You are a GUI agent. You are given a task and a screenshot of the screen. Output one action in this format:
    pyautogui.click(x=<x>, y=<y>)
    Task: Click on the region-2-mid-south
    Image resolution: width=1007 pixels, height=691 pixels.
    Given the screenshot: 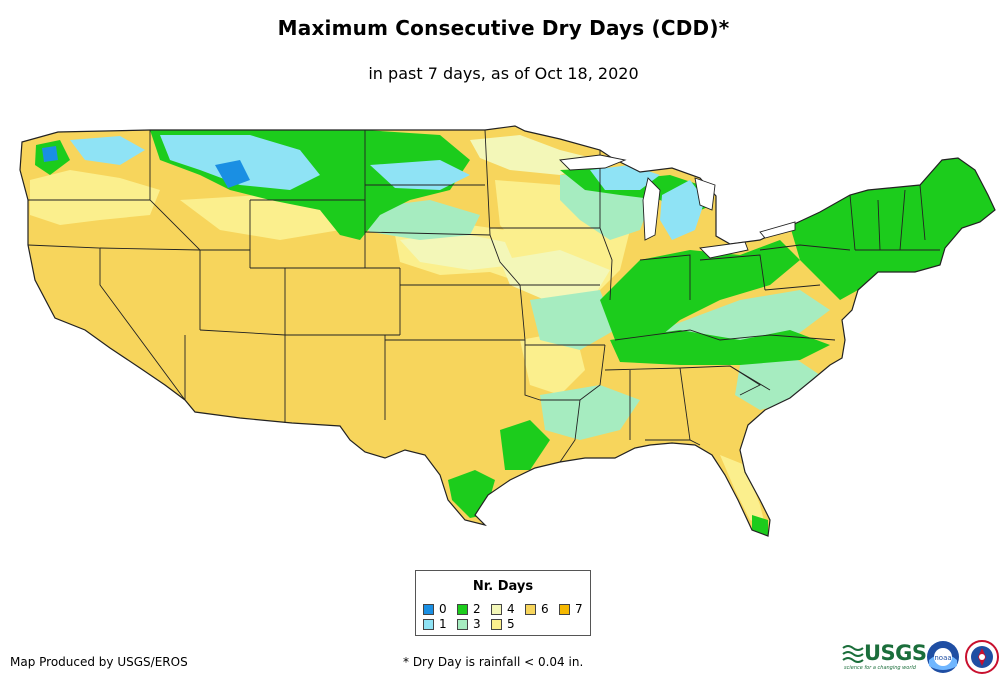 What is the action you would take?
    pyautogui.click(x=720, y=347)
    